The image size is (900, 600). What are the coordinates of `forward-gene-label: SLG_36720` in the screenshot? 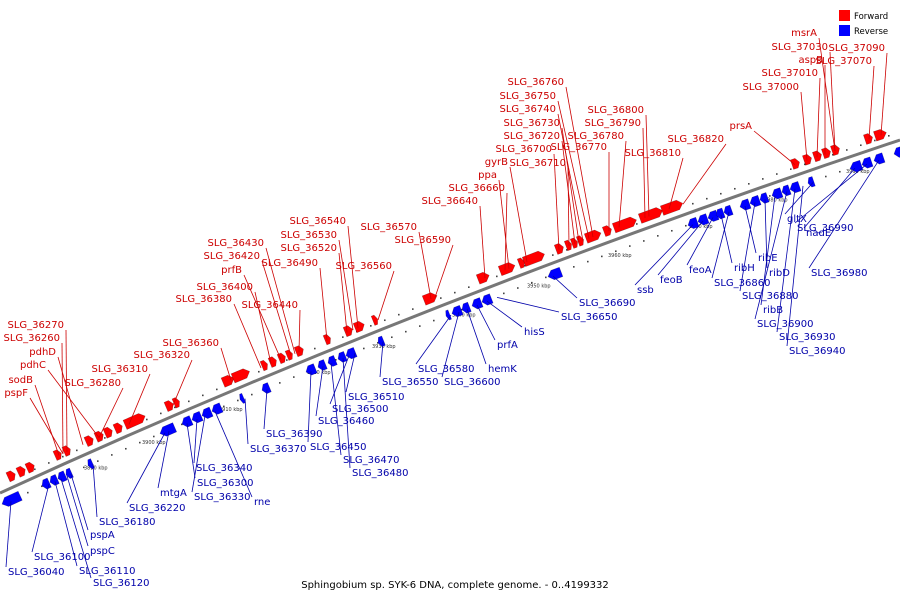 It's located at (532, 136).